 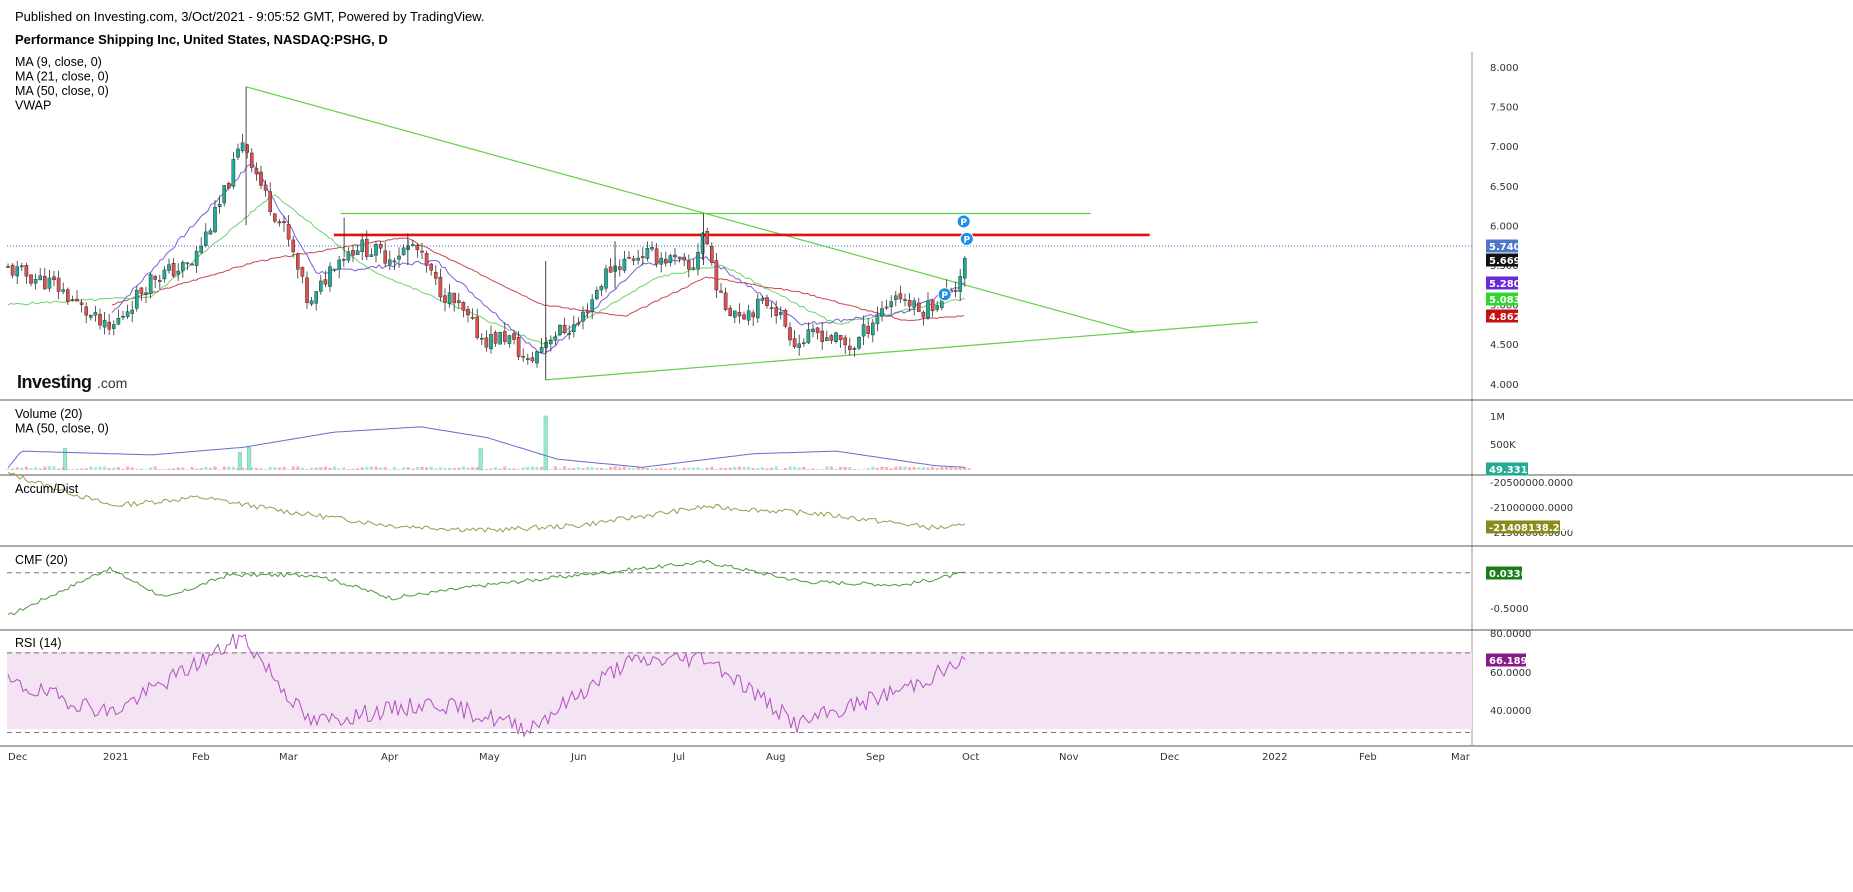 What do you see at coordinates (41, 560) in the screenshot?
I see `cmf-legend-item: CMF (20)` at bounding box center [41, 560].